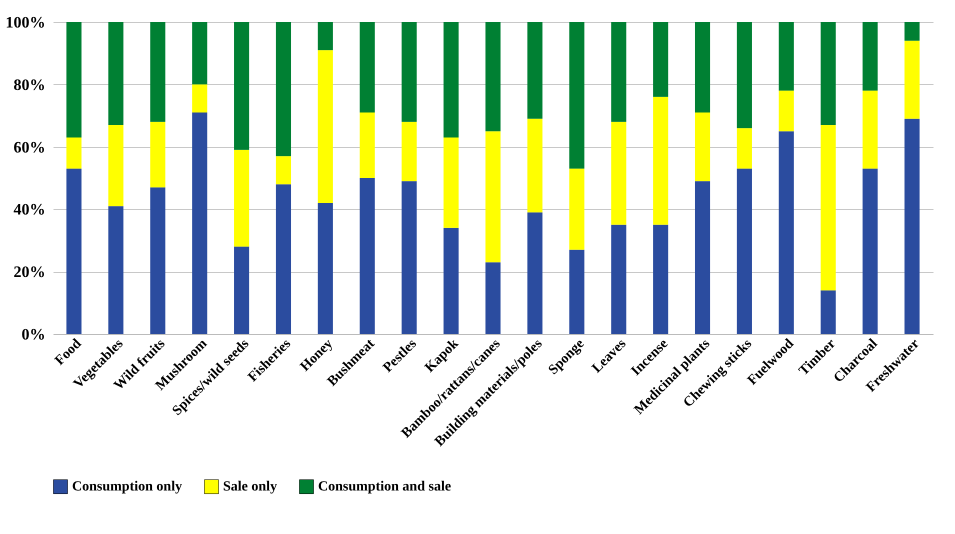 This screenshot has height=534, width=955. What do you see at coordinates (30, 273) in the screenshot?
I see `y-tick-label: 20%` at bounding box center [30, 273].